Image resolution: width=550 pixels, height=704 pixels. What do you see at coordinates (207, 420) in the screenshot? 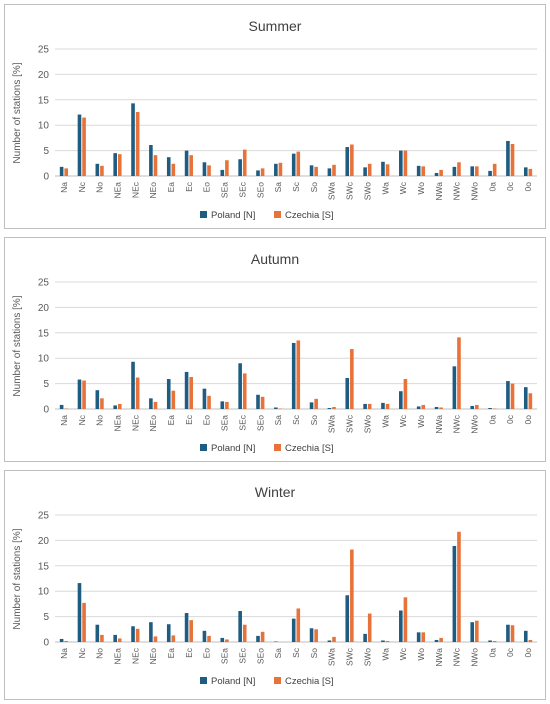
I see `x-tick-label: Eo` at bounding box center [207, 420].